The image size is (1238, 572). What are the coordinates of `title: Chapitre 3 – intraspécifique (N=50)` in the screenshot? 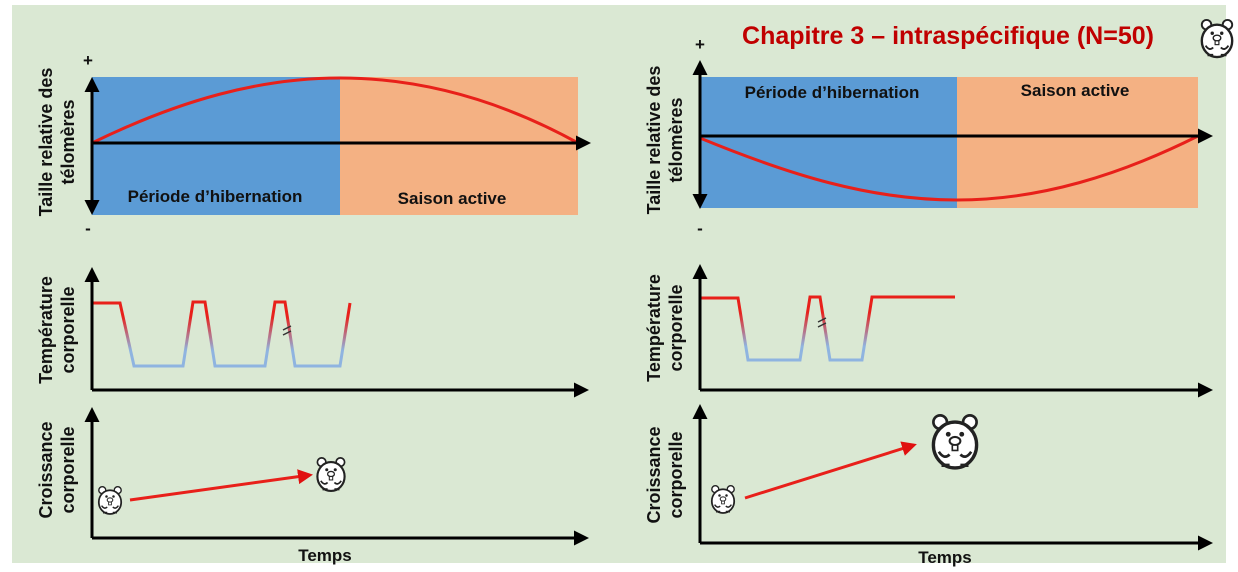 It's located at (948, 36).